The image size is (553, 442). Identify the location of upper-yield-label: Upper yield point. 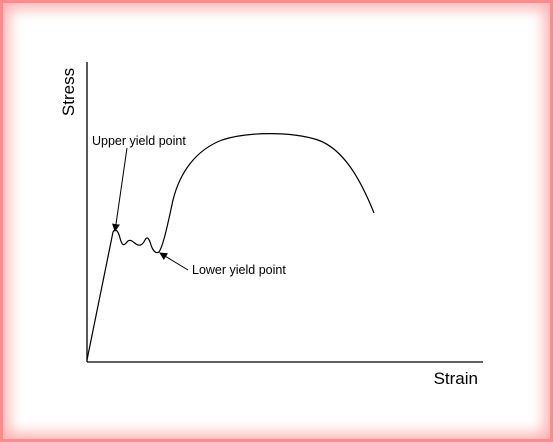
(139, 141).